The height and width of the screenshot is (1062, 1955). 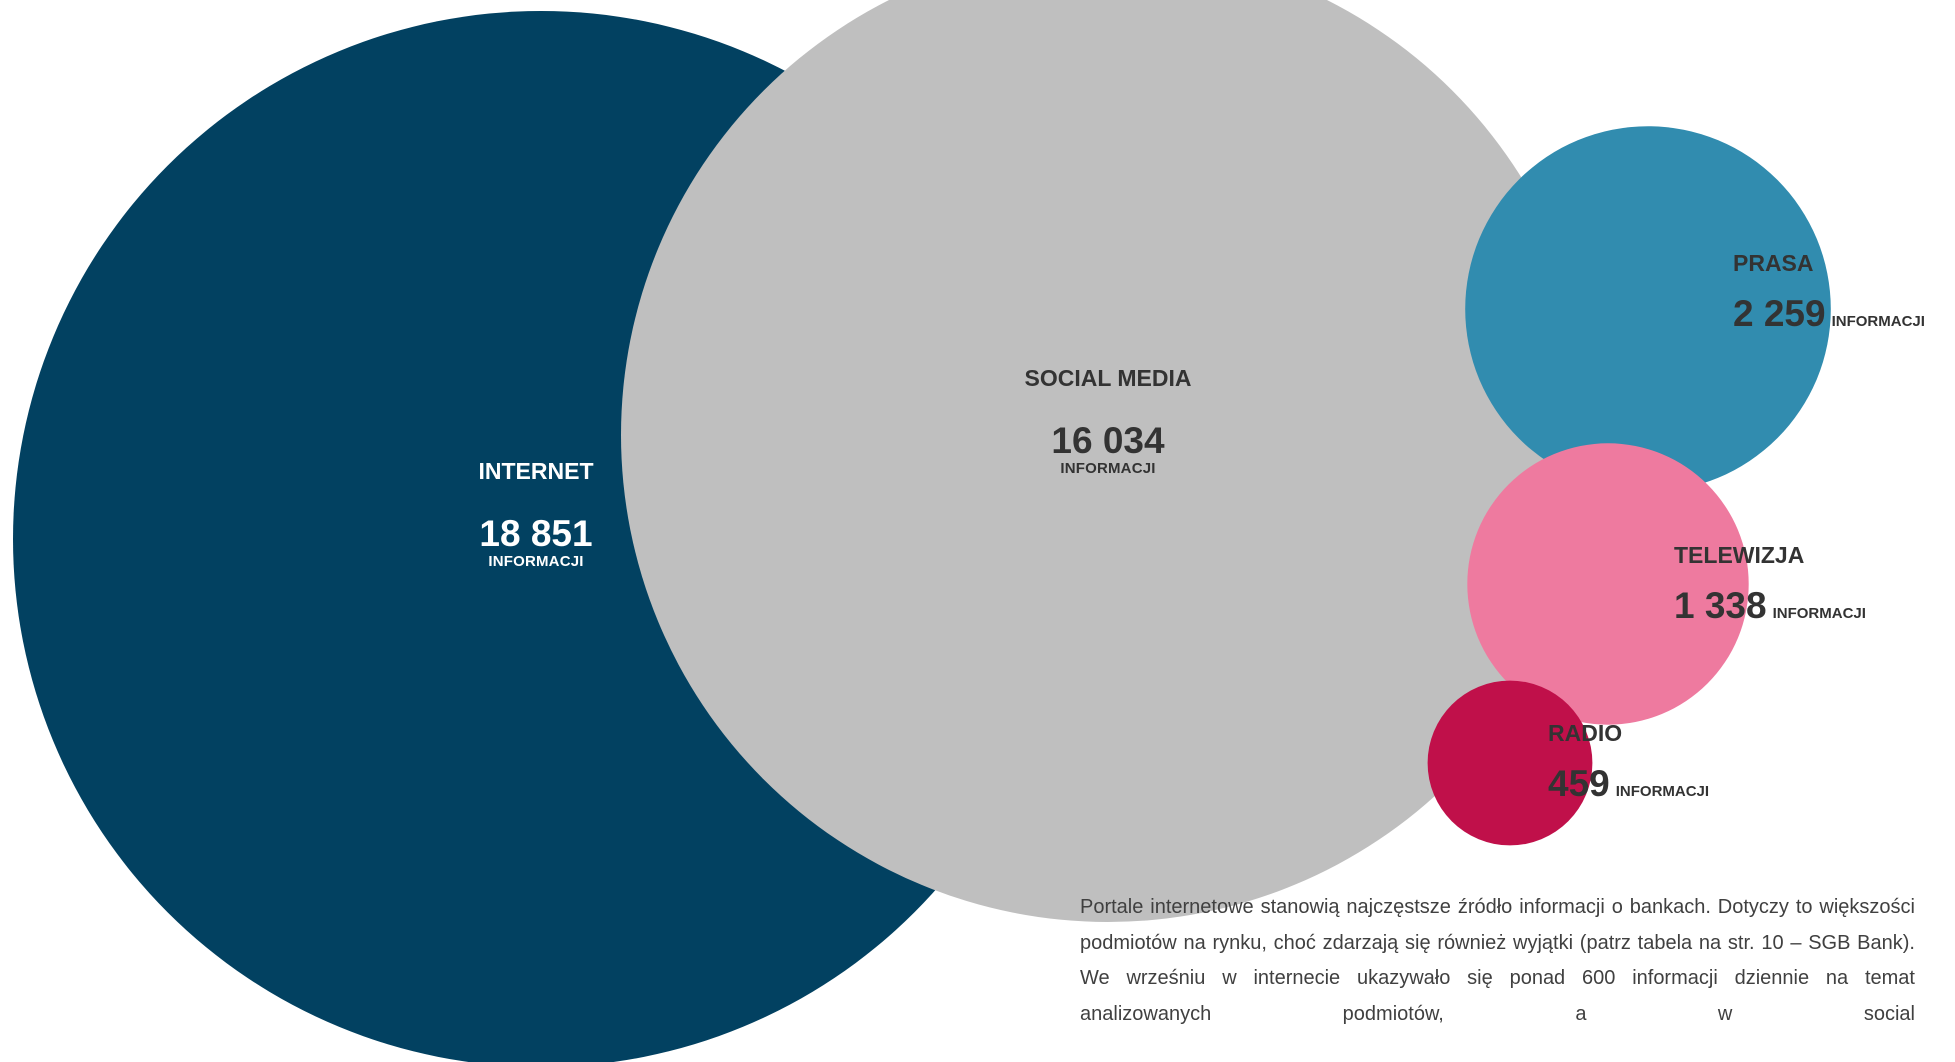 I want to click on value-label-social-media: 16 034, so click(x=1108, y=440).